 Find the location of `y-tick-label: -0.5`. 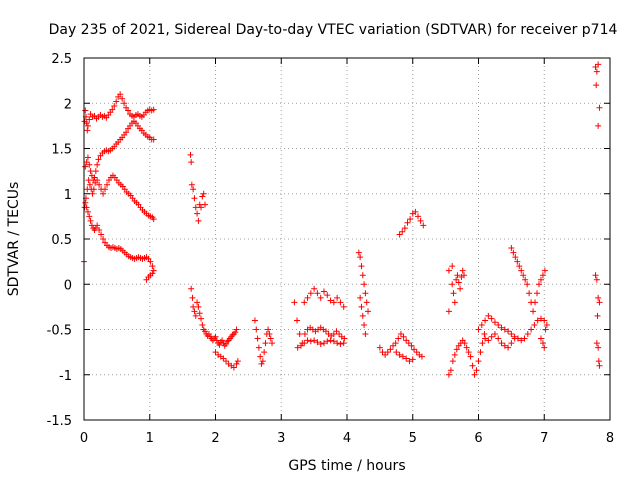

y-tick-label: -0.5 is located at coordinates (59, 331).